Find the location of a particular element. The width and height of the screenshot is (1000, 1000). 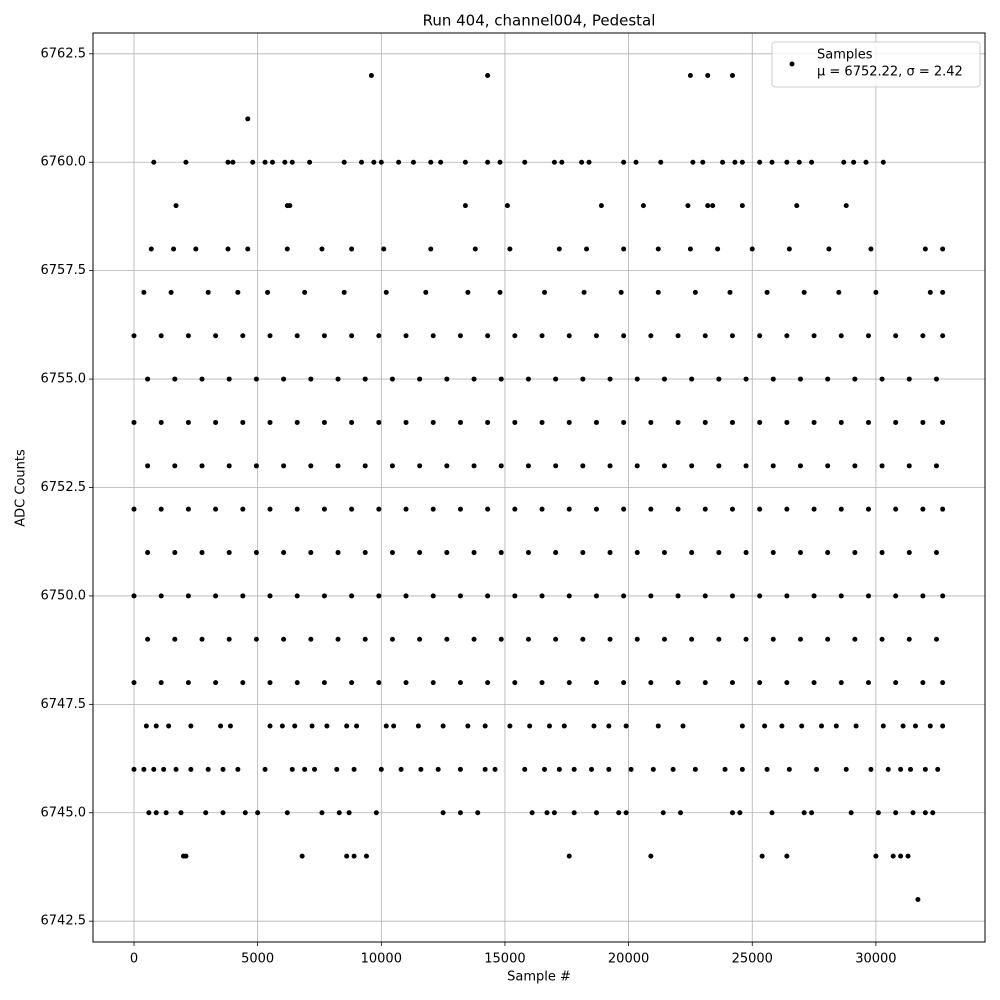

legend: Samples μ = 6752.22, σ = 2.42 is located at coordinates (876, 64).